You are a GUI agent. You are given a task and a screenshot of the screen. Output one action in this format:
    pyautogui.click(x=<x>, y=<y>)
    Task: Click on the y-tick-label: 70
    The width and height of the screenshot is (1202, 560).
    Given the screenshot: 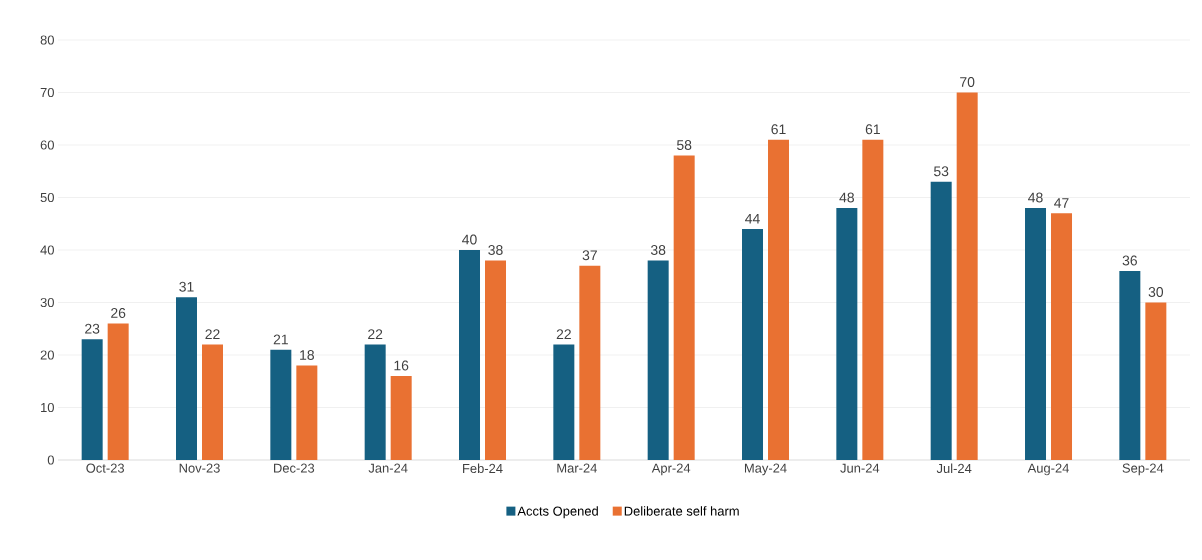 What is the action you would take?
    pyautogui.click(x=47, y=92)
    